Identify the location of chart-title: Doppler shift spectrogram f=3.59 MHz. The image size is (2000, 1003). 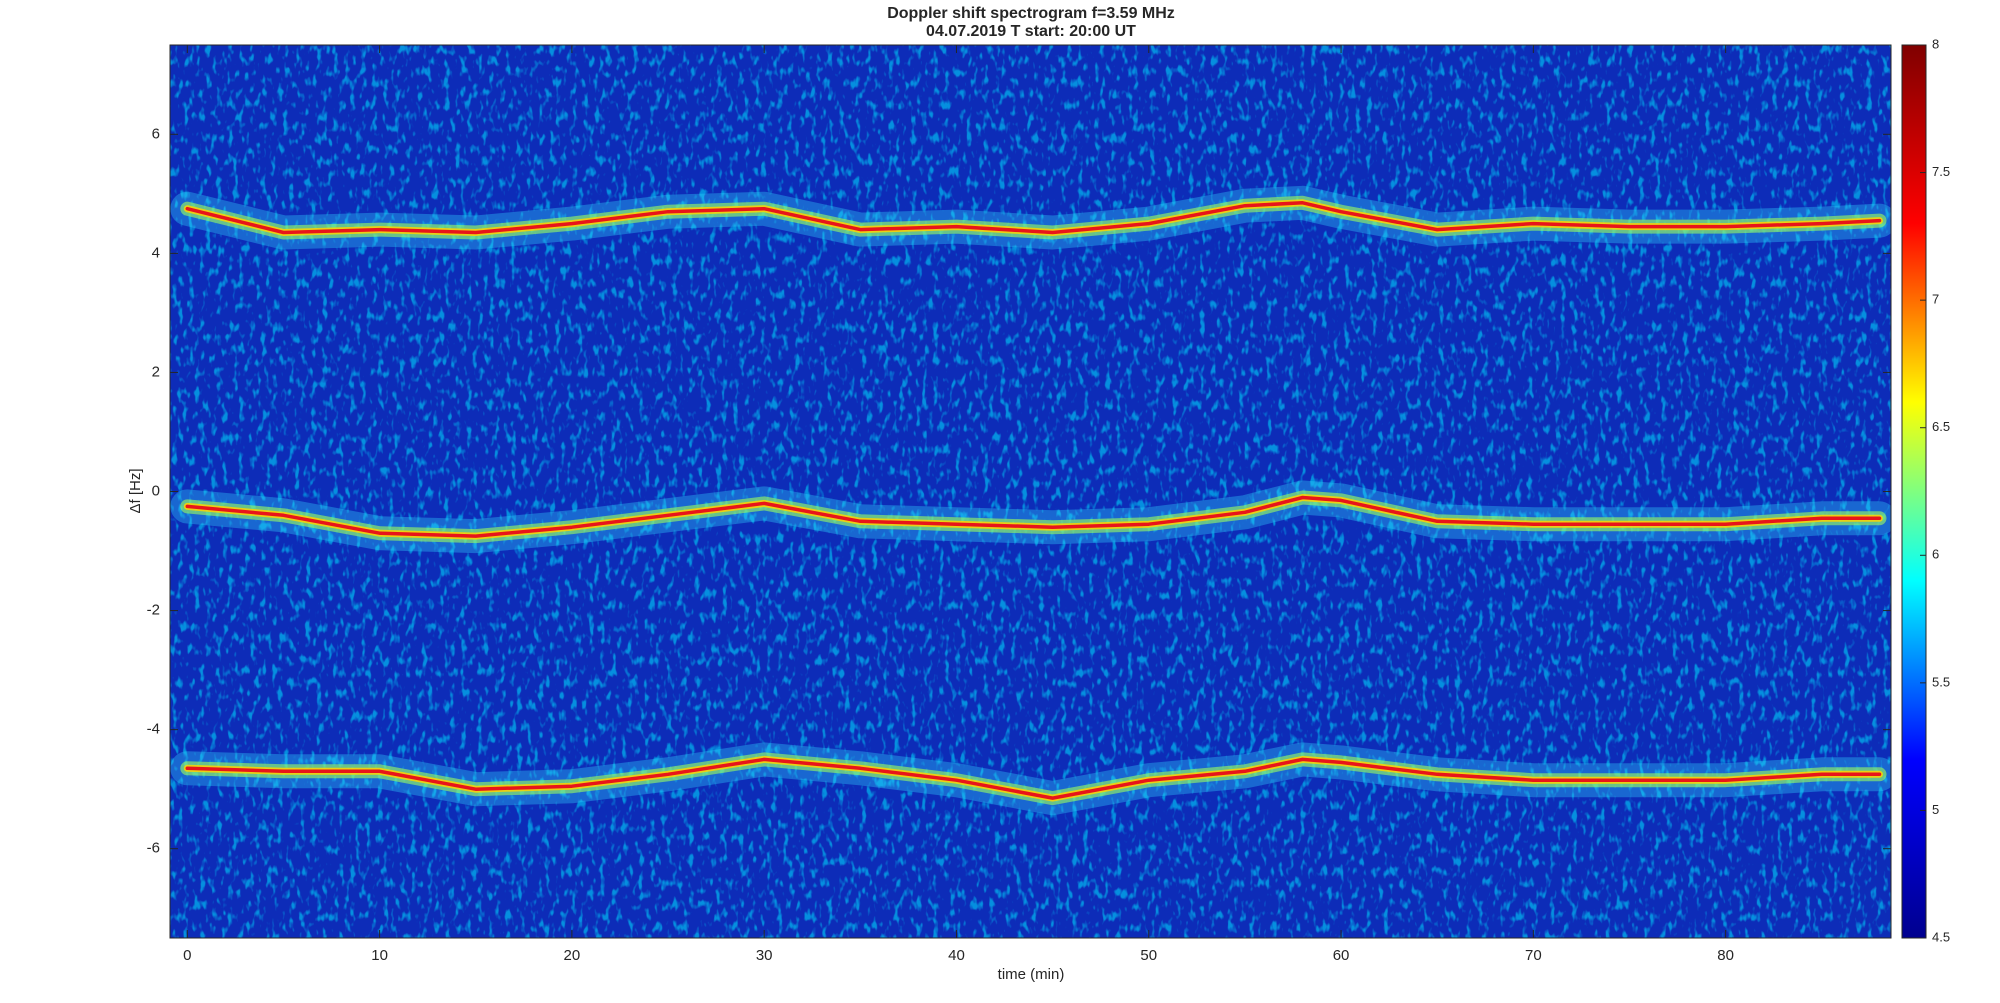
(1031, 13).